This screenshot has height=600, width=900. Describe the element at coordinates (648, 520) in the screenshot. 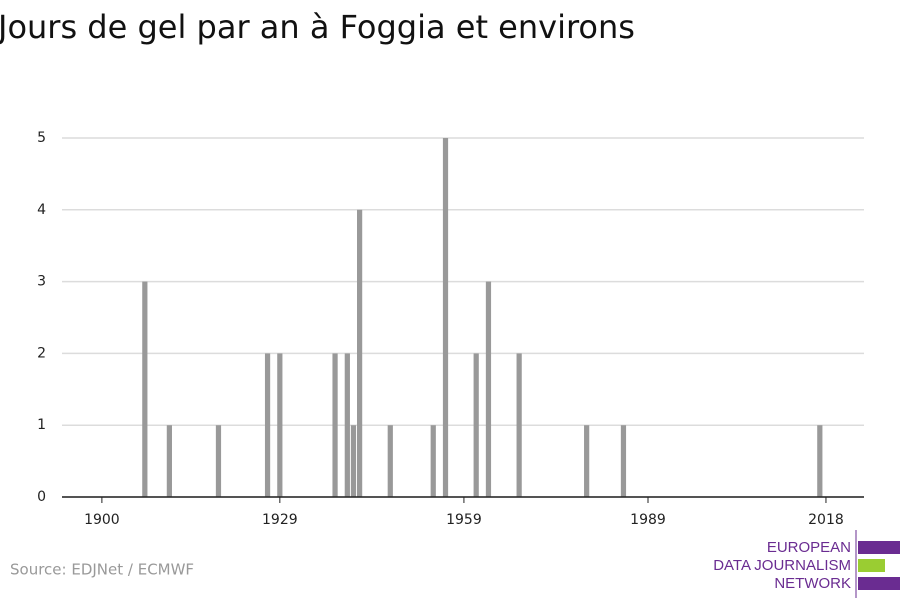

I see `x-tick-label: 1989` at that location.